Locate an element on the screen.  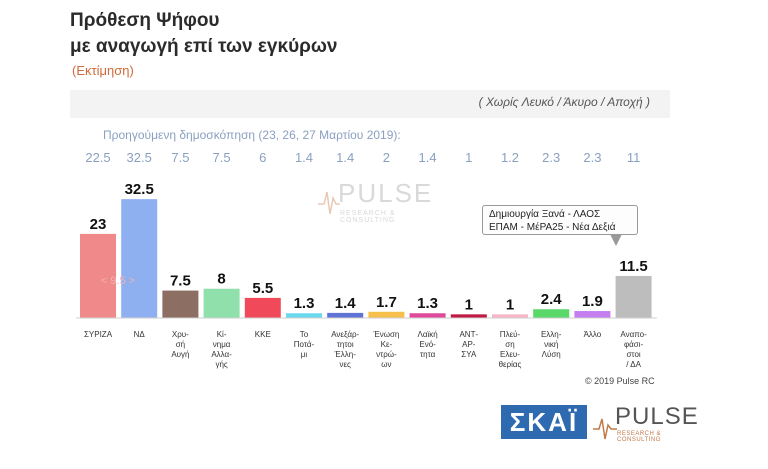
difference-annotation: < 9.5 > is located at coordinates (118, 281).